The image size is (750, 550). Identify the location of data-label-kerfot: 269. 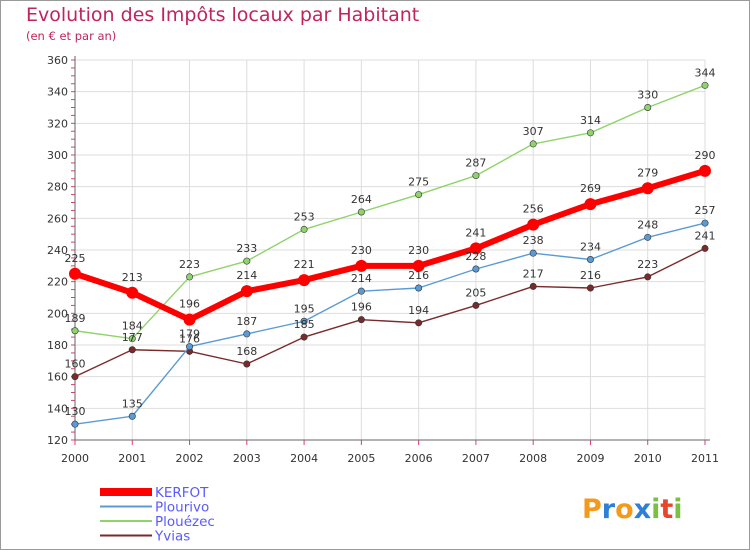
(590, 188).